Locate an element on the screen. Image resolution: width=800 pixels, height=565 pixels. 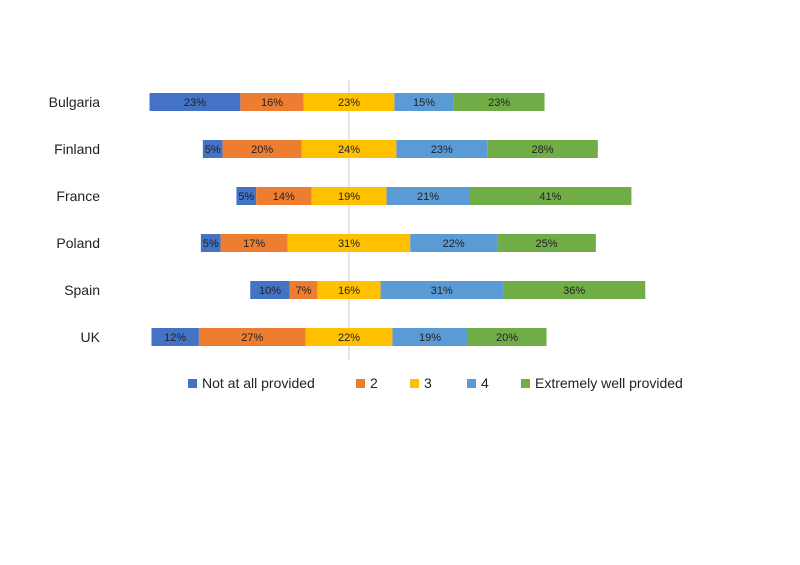
data-label-uk-series-2: 27% is located at coordinates (252, 338).